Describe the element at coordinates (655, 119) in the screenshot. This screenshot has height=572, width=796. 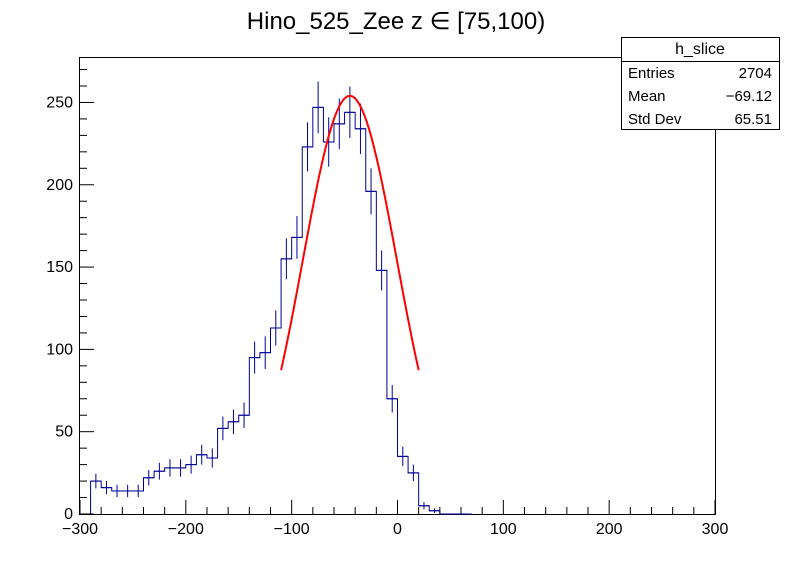
I see `stats-stddev-label: Std Dev` at that location.